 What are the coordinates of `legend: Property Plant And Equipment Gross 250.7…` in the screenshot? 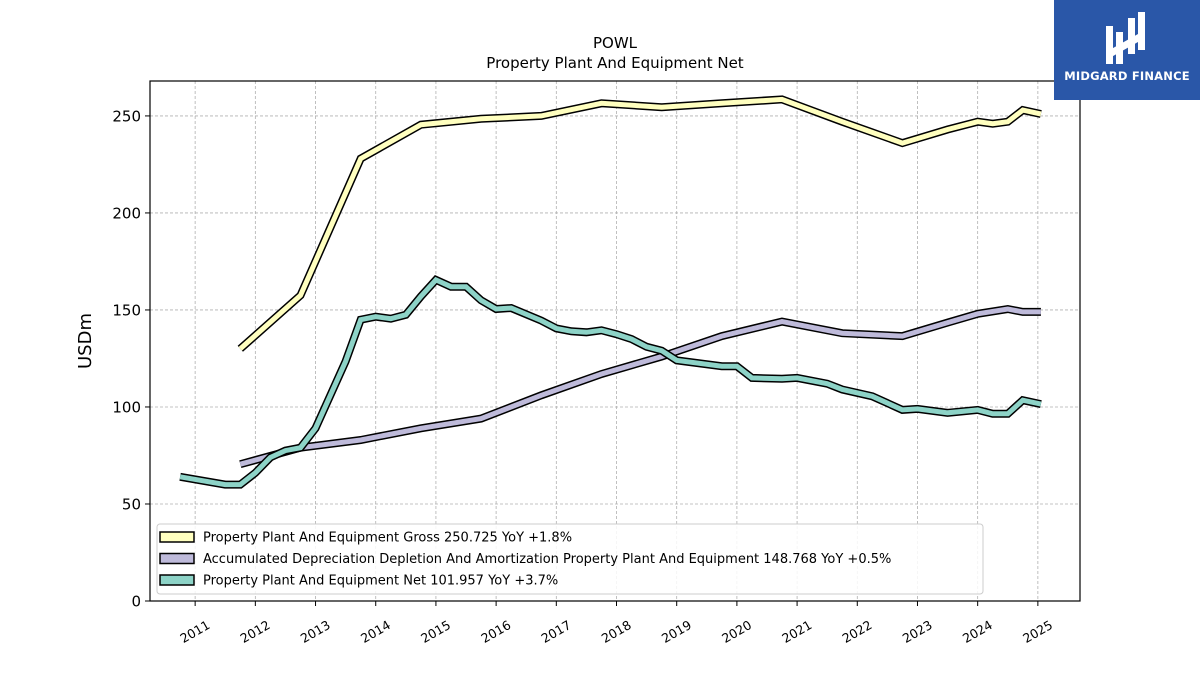 It's located at (570, 559).